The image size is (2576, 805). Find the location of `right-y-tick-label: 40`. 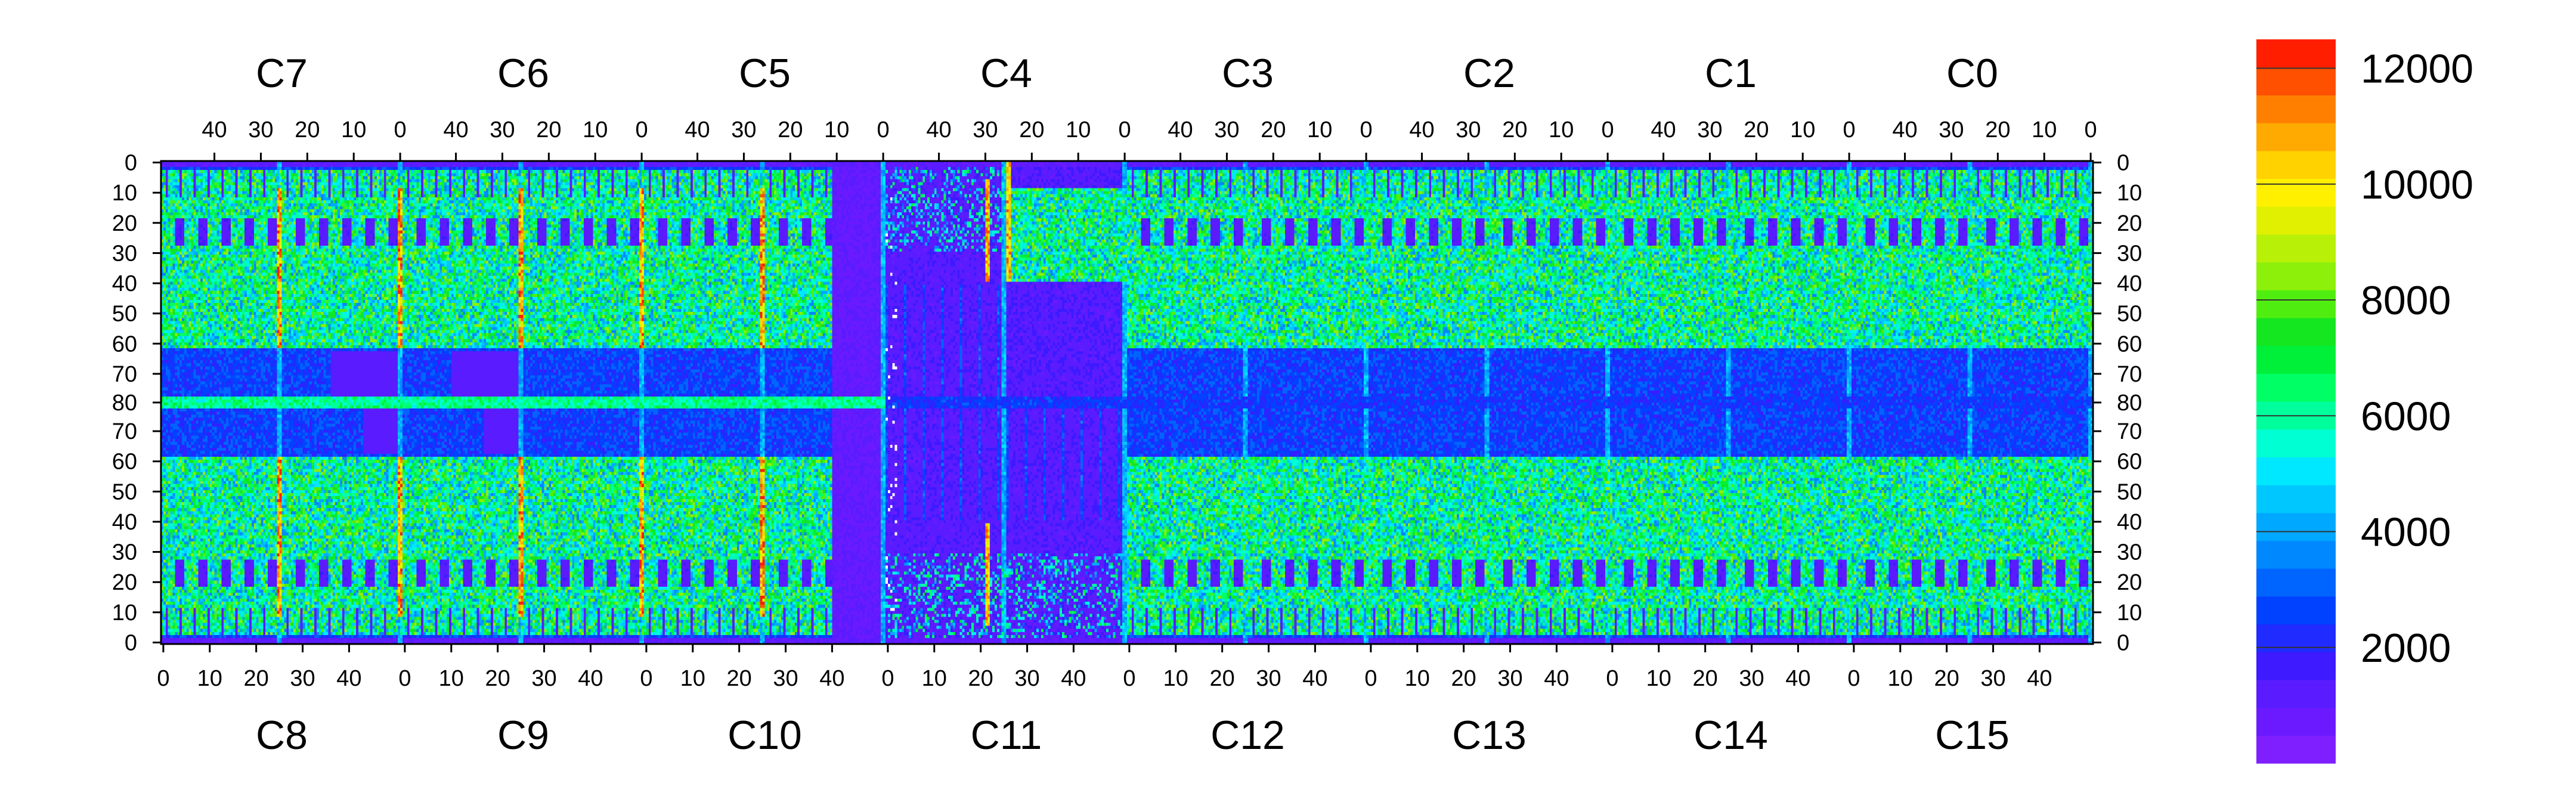

right-y-tick-label: 40 is located at coordinates (2129, 522).